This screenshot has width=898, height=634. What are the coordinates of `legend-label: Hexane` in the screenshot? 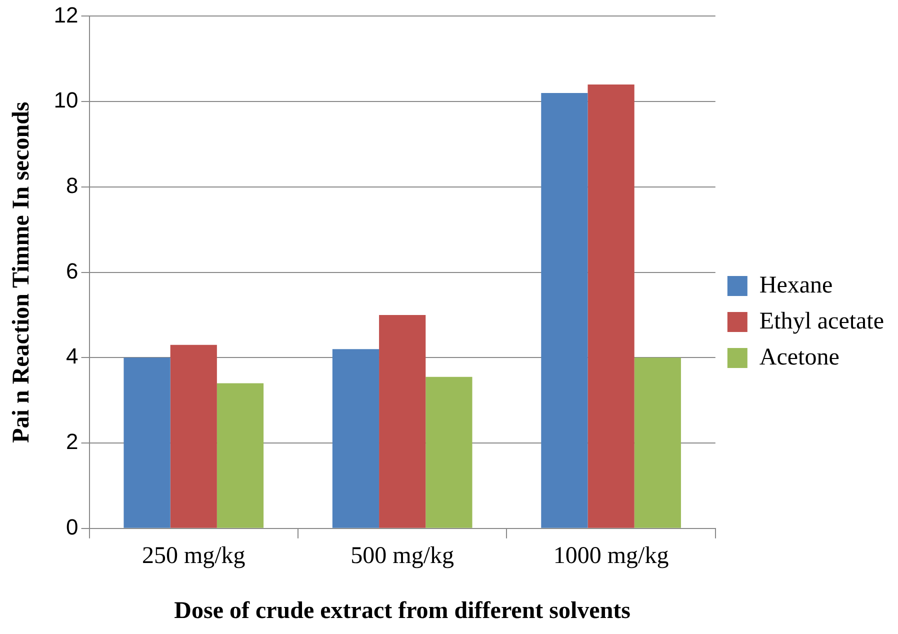 It's located at (796, 285).